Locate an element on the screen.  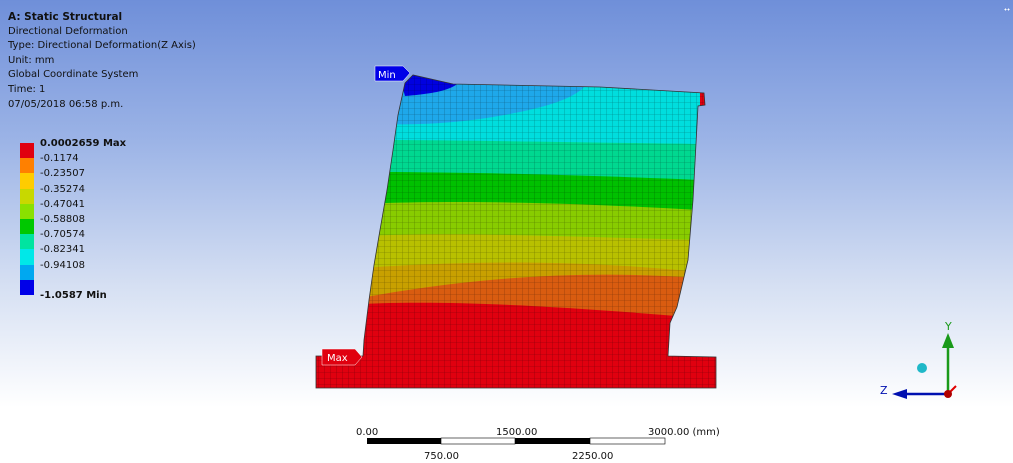
result-unit: Unit: mm is located at coordinates (31, 60).